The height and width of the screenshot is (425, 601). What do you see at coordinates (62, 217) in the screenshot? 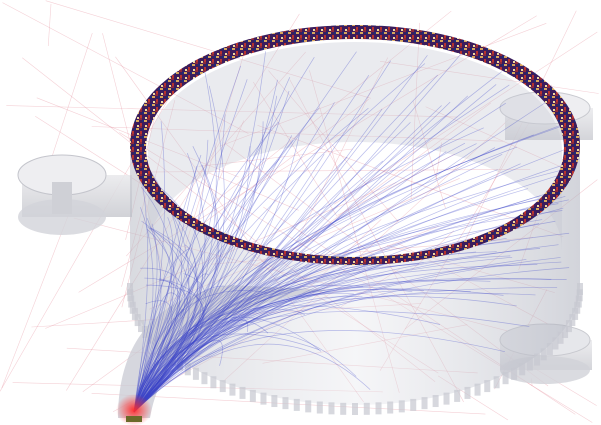
I see `mount-bottom` at bounding box center [62, 217].